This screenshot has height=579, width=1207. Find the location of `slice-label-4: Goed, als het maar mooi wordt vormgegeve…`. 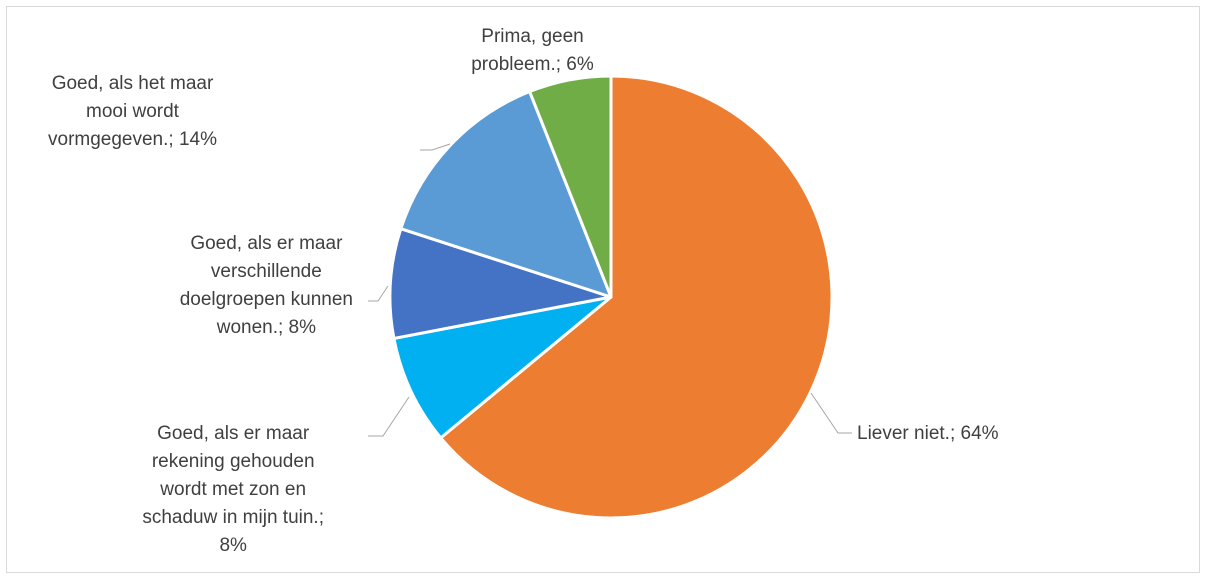

slice-label-4: Goed, als het maar mooi wordt vormgegeve… is located at coordinates (132, 111).